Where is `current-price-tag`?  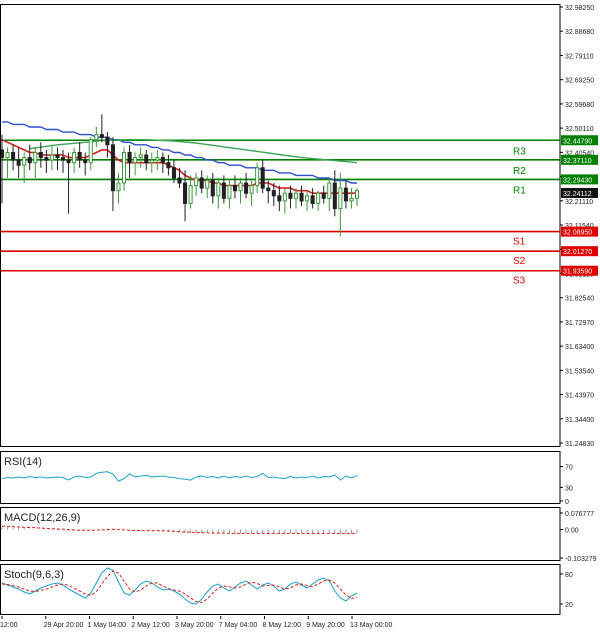
current-price-tag is located at coordinates (579, 192).